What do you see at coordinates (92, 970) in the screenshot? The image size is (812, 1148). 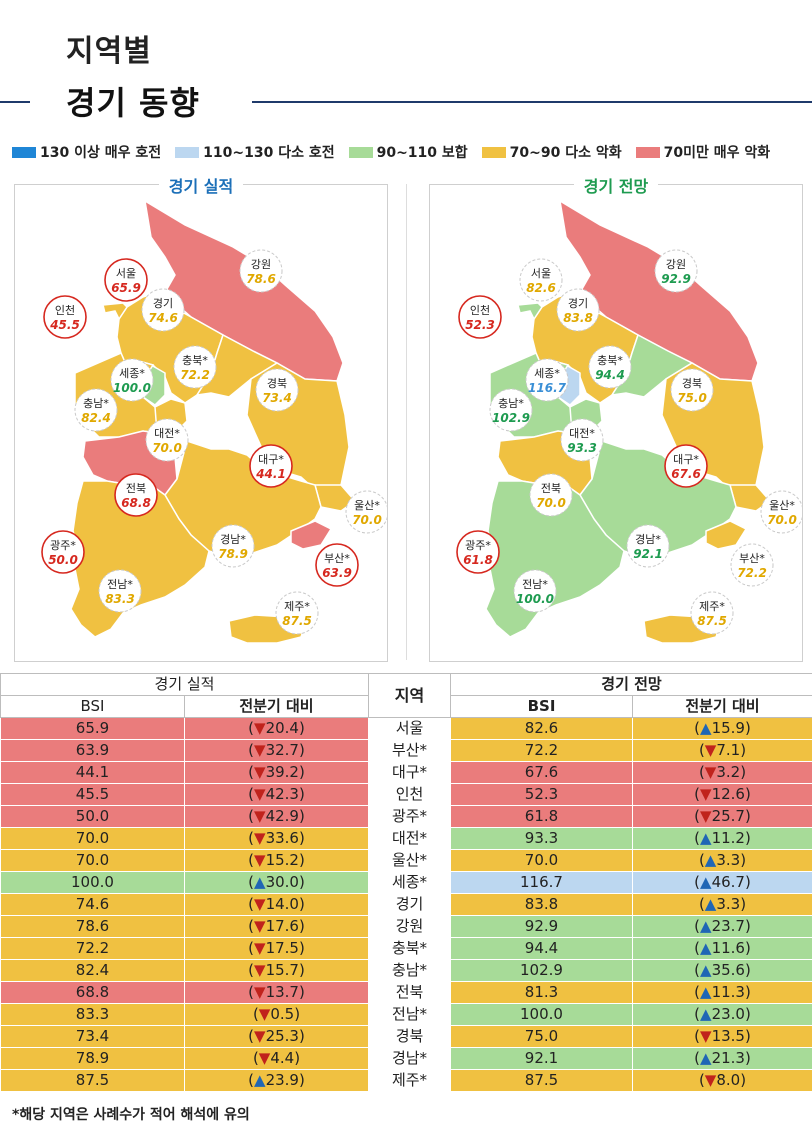 I see `actual-bsi-cell: 82.4` at bounding box center [92, 970].